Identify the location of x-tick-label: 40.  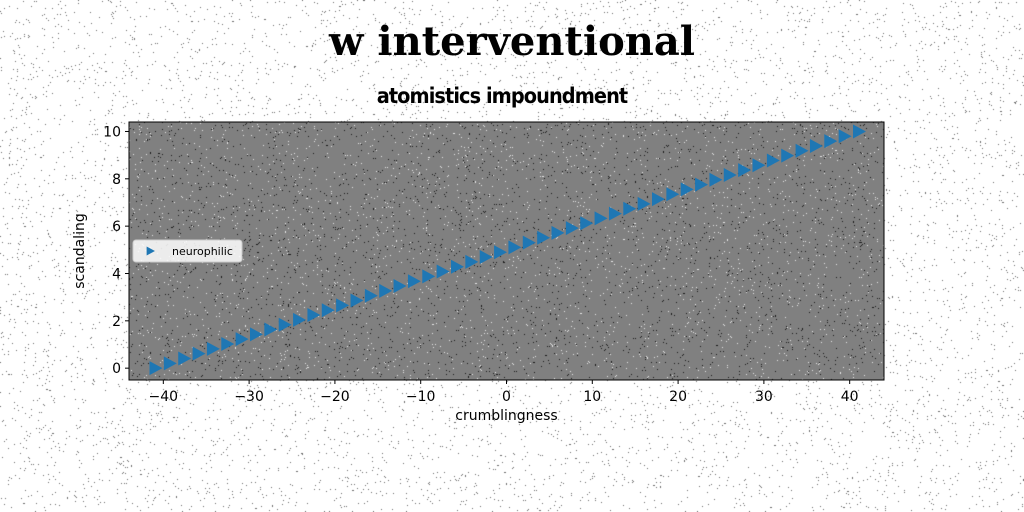
(850, 397).